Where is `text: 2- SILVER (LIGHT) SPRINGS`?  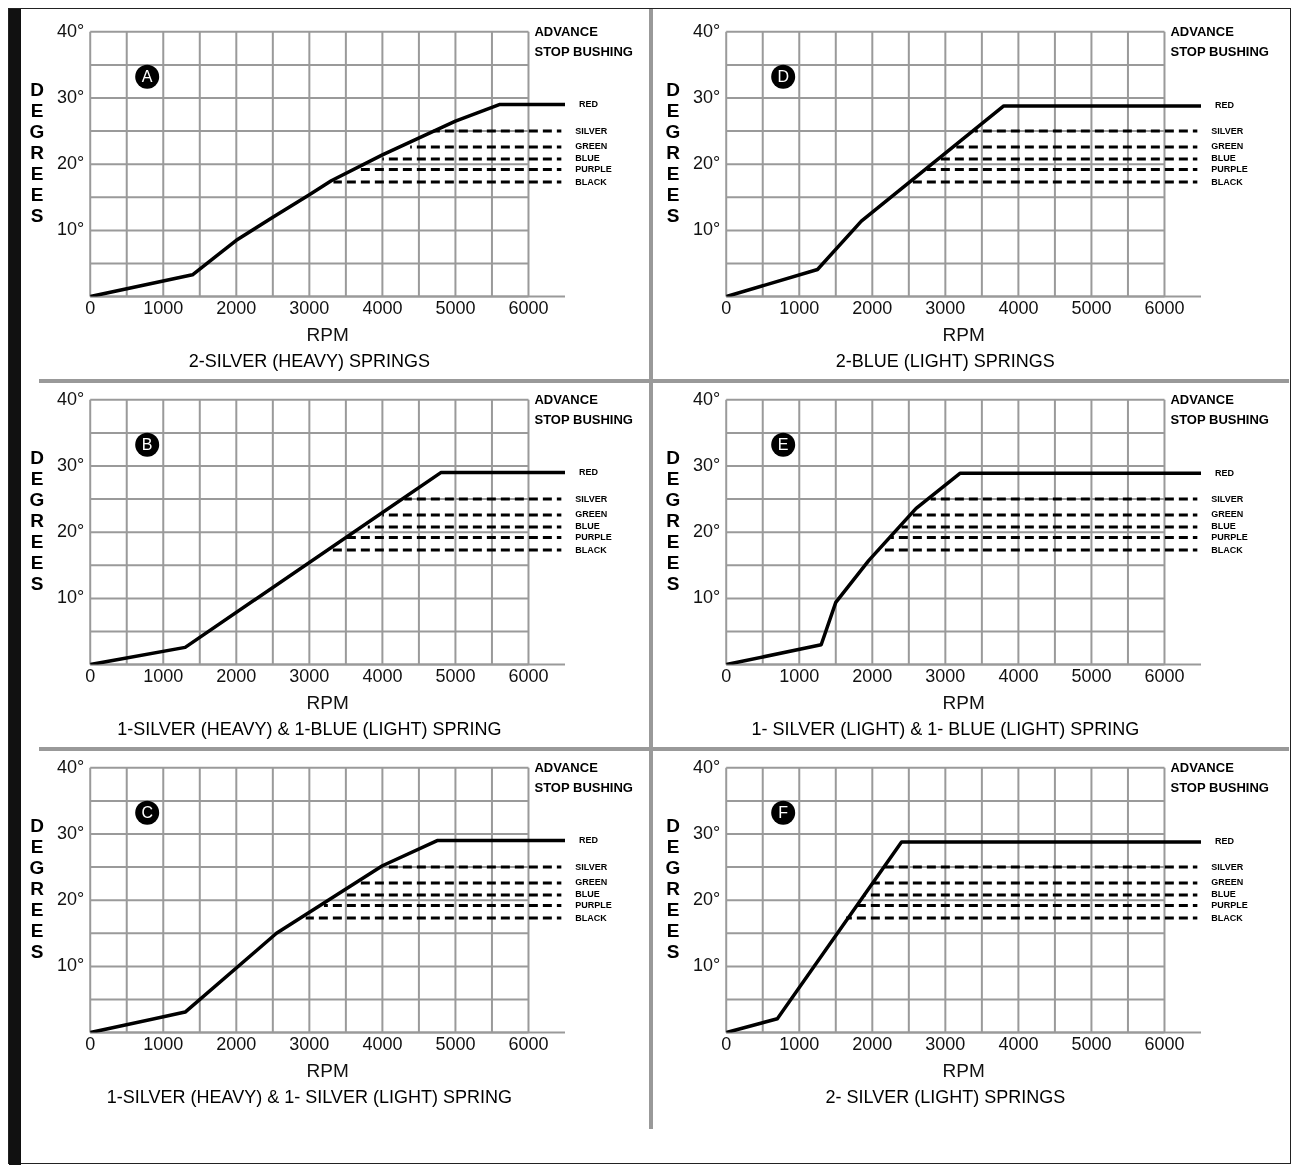
text: 2- SILVER (LIGHT) SPRINGS is located at coordinates (945, 1096).